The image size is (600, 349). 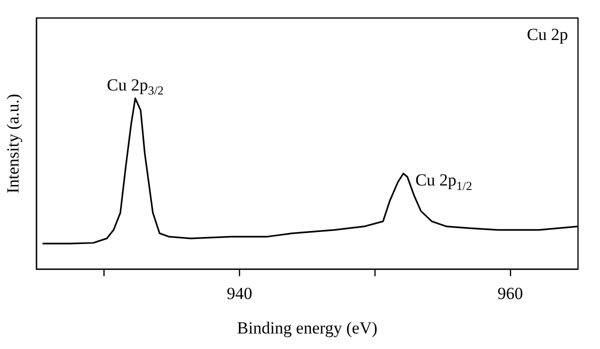 What do you see at coordinates (239, 293) in the screenshot?
I see `x-tick-label: 940` at bounding box center [239, 293].